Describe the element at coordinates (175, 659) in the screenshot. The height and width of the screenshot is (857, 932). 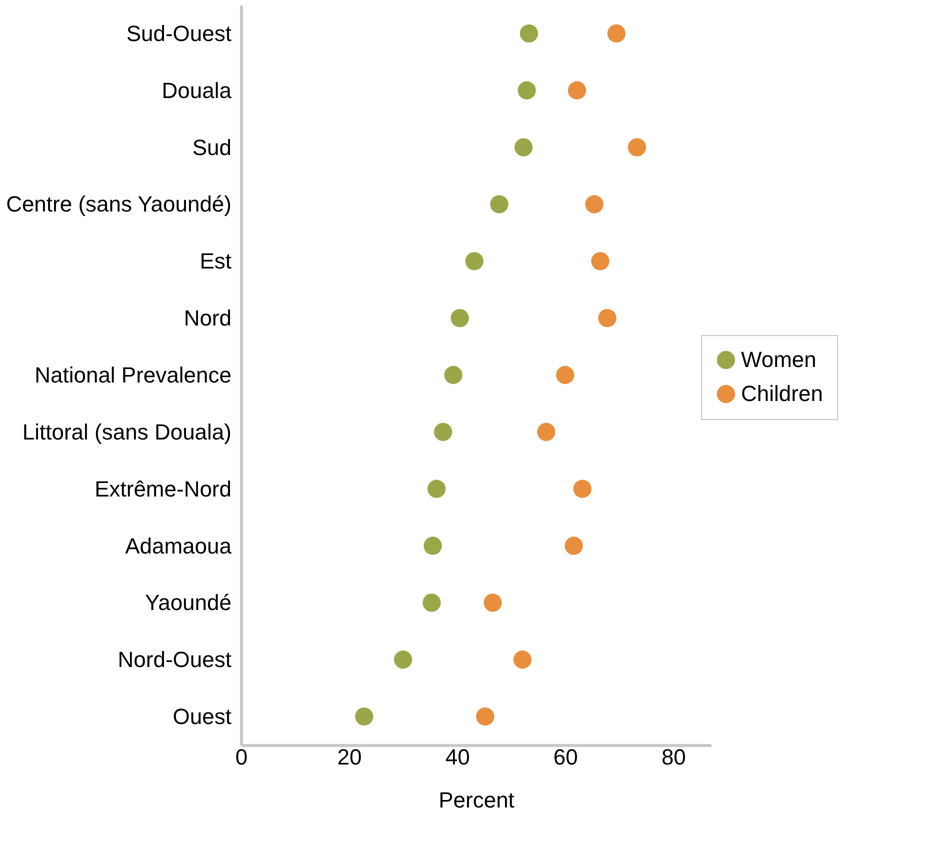
I see `y-tick-label: Nord-Ouest` at that location.